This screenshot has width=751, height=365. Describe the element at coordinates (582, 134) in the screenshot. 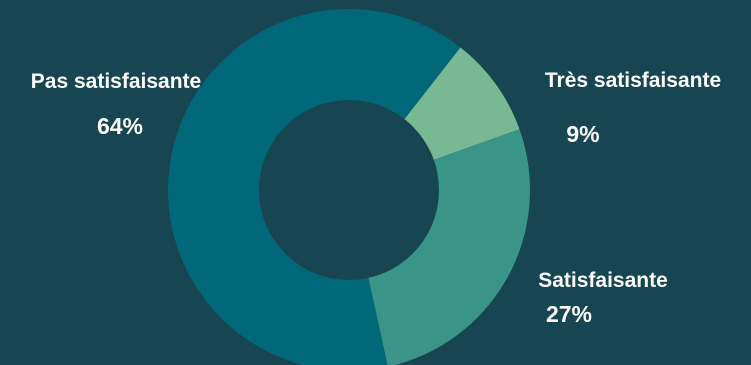

I see `value-tres-satisfaisante: 9%` at that location.